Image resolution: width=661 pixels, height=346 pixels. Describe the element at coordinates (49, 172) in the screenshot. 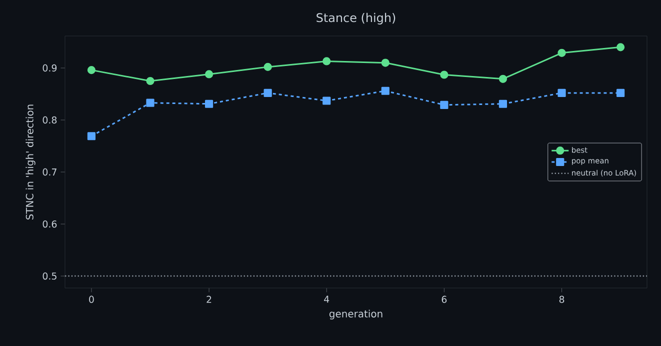

I see `y-tick-label: 0.7` at that location.